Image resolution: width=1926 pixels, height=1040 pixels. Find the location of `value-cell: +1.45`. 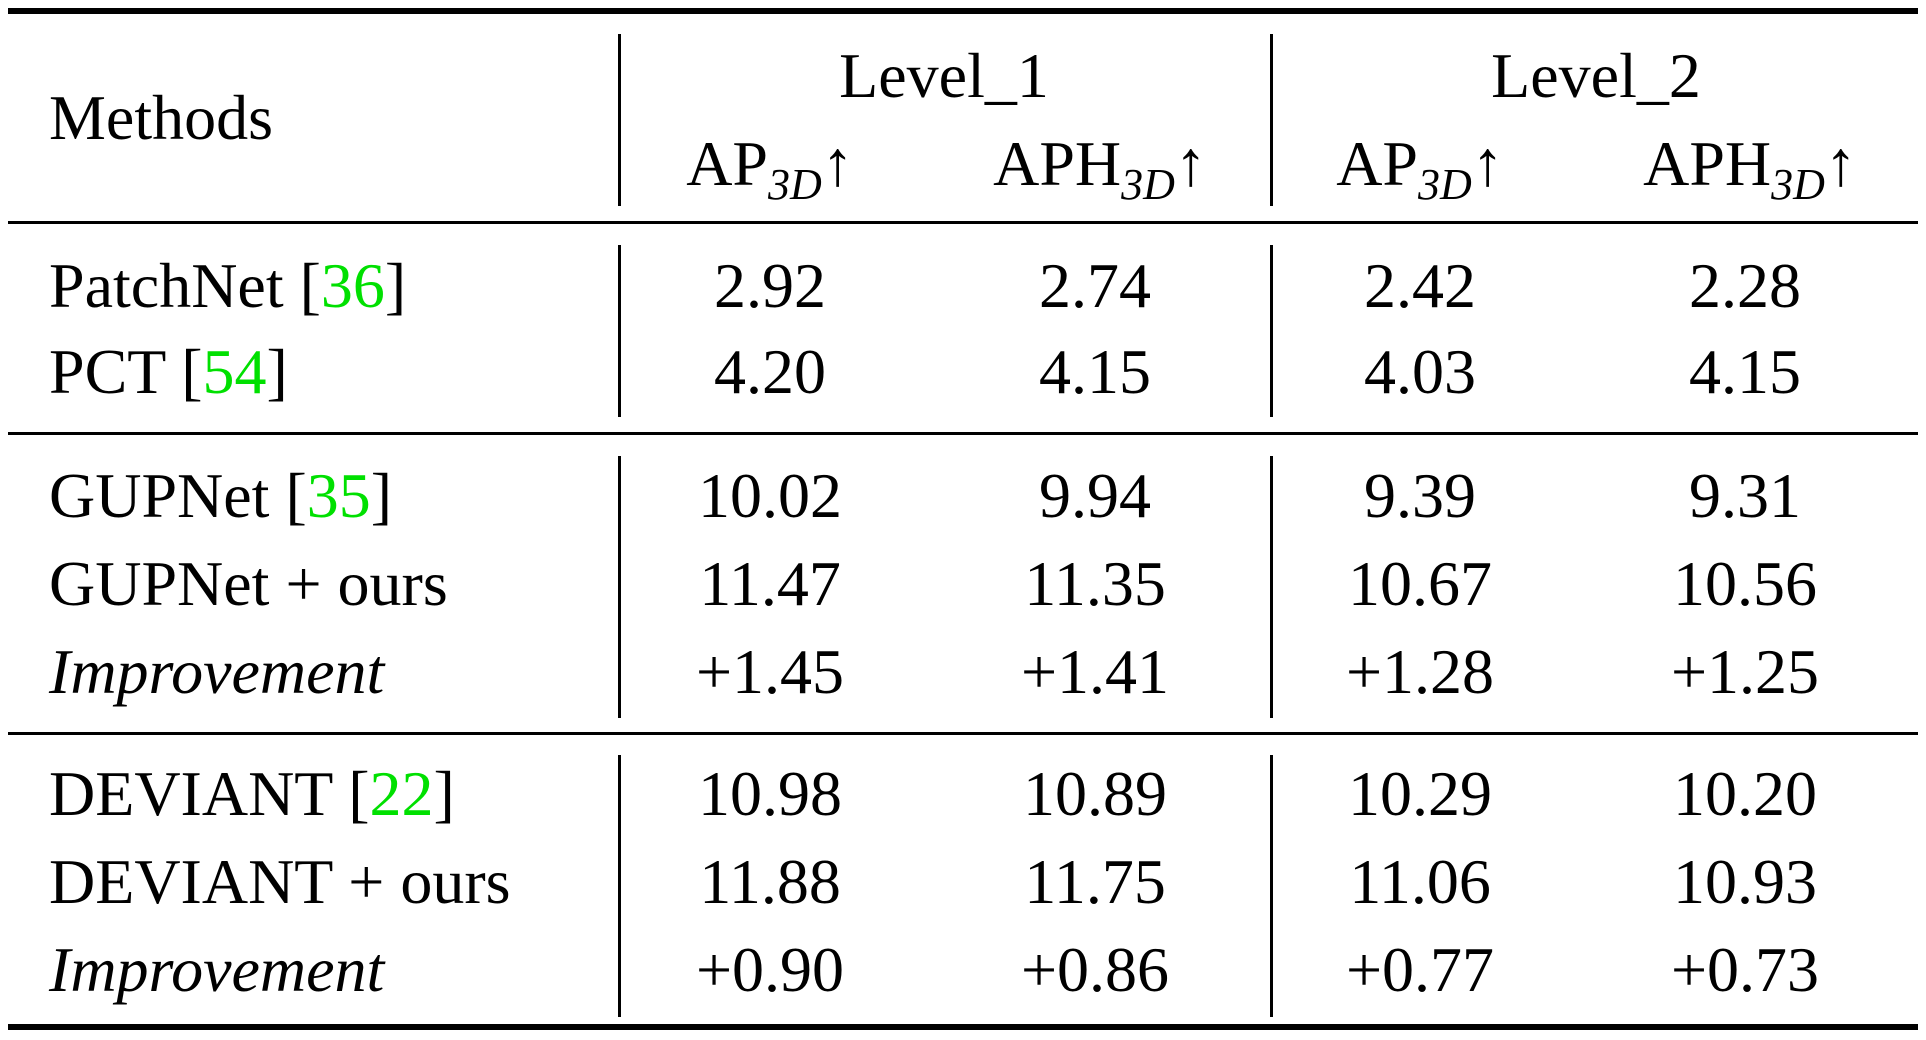

value-cell: +1.45 is located at coordinates (770, 671).